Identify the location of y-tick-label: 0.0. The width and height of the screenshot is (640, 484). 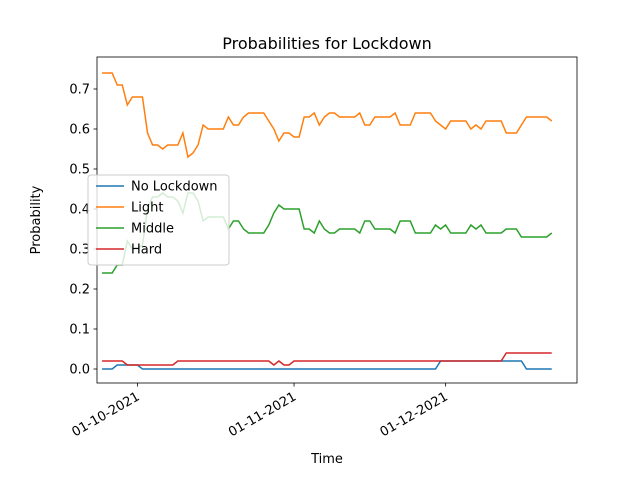
(79, 370).